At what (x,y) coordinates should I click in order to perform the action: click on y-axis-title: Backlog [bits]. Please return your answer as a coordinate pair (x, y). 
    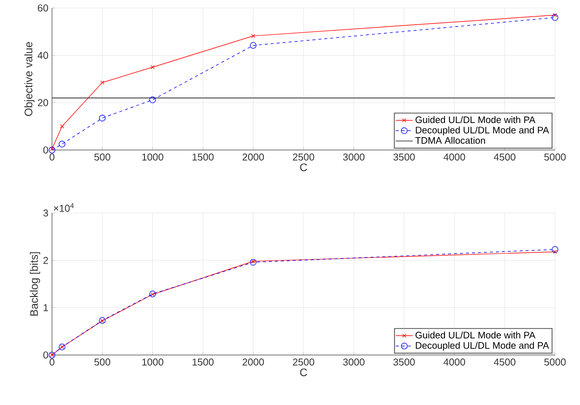
    Looking at the image, I should click on (35, 284).